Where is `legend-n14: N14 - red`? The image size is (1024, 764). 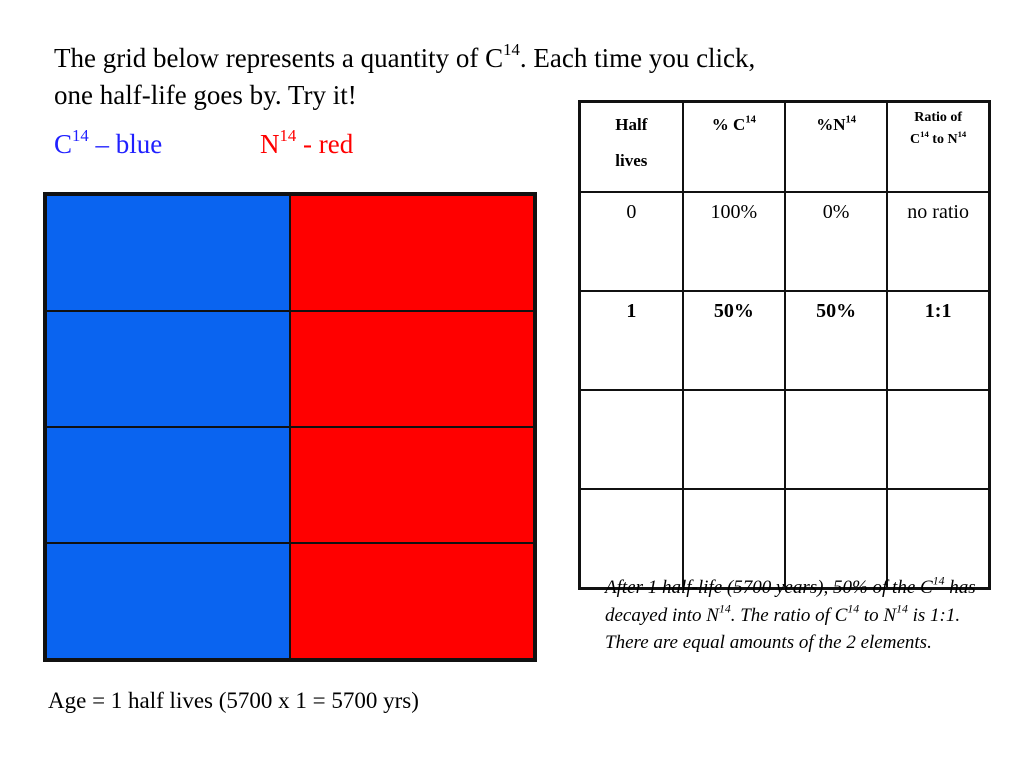 legend-n14: N14 - red is located at coordinates (307, 142).